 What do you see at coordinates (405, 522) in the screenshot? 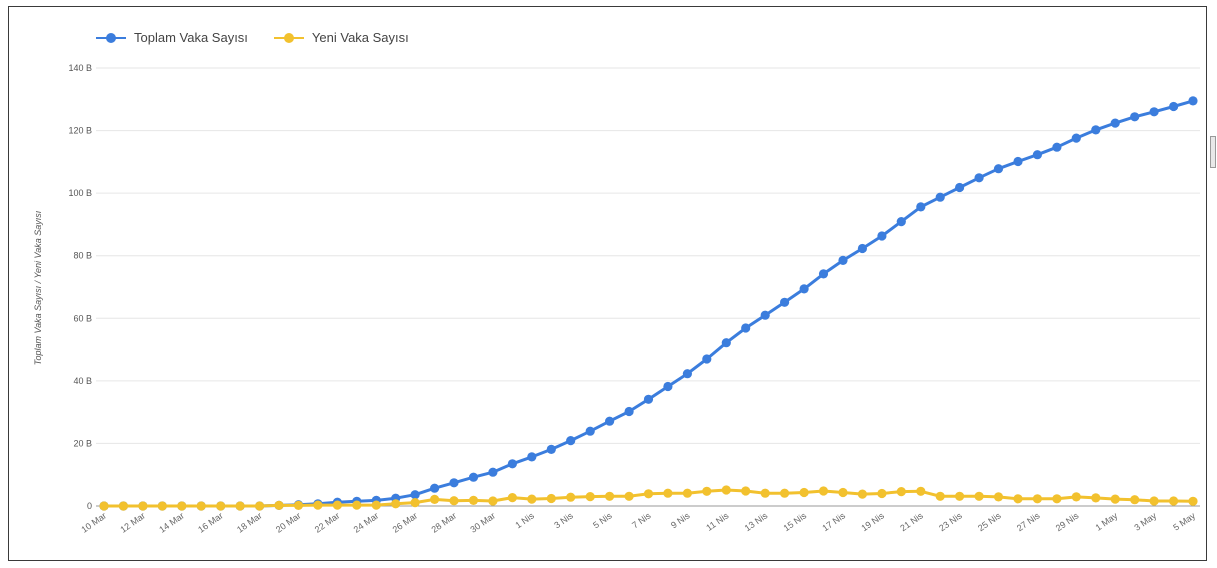
I see `x-tick-label: 26 Mar` at bounding box center [405, 522].